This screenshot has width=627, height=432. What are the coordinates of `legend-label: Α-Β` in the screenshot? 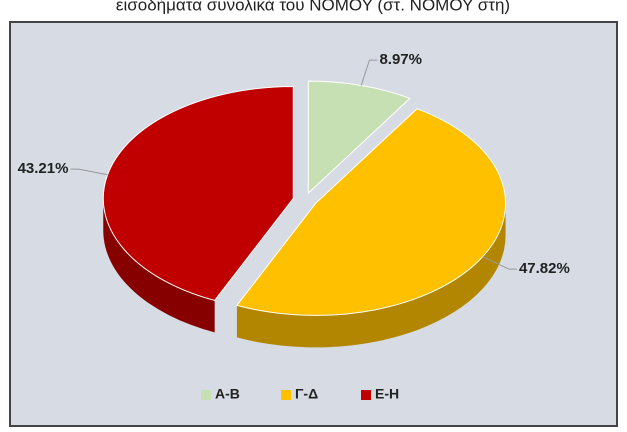 It's located at (227, 394).